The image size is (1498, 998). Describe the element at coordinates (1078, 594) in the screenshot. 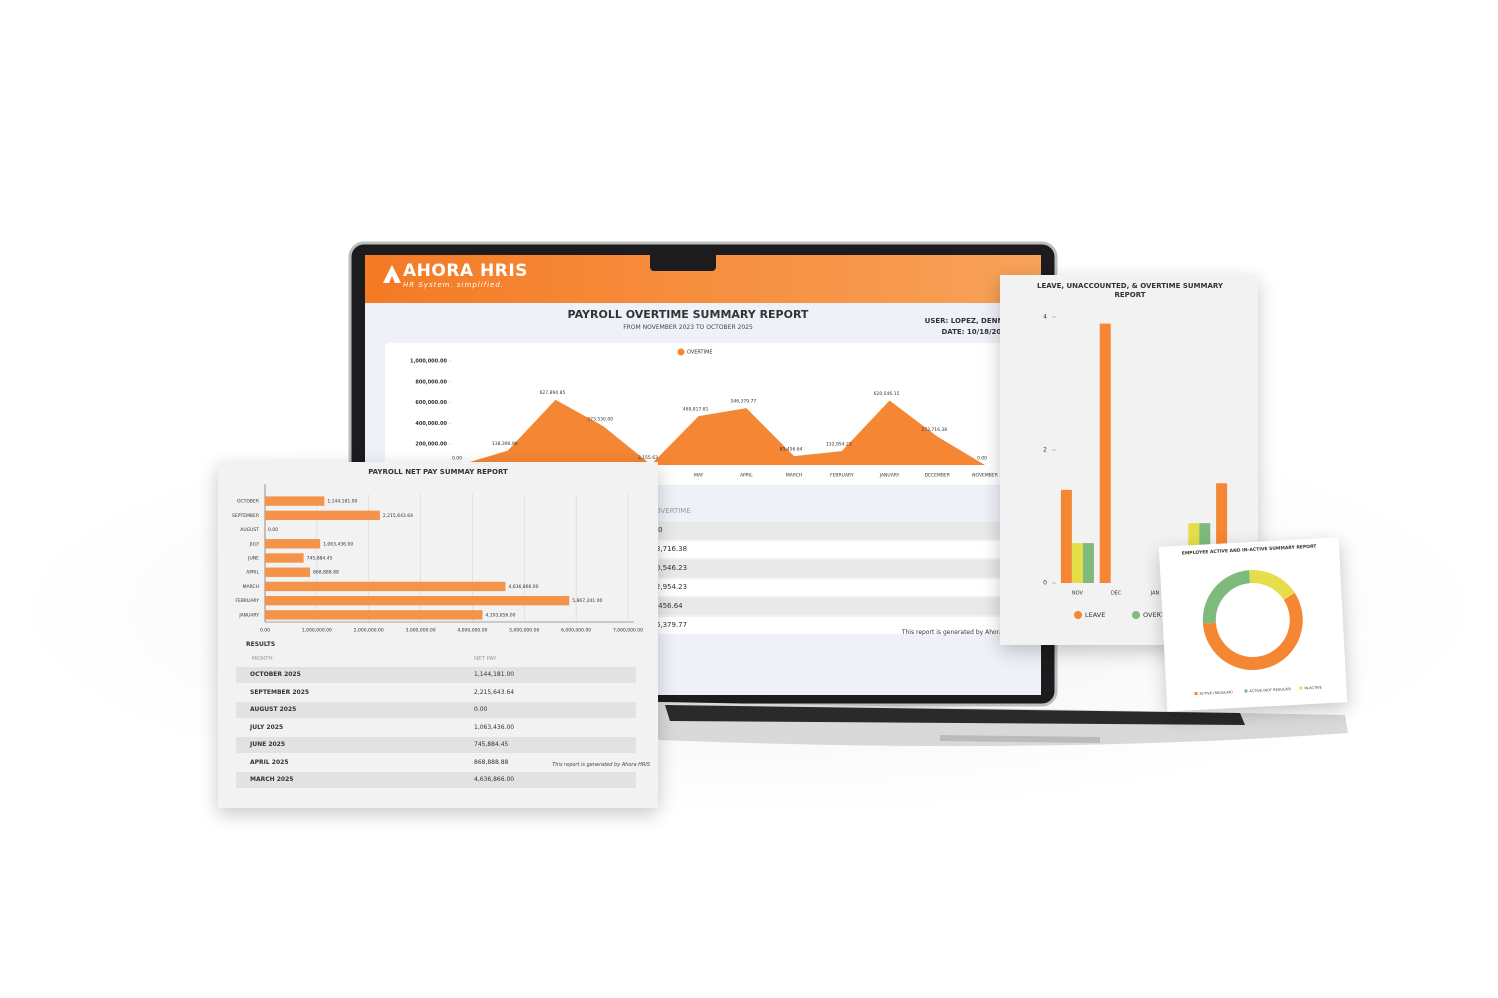

I see `x-tick-label: NOV` at that location.